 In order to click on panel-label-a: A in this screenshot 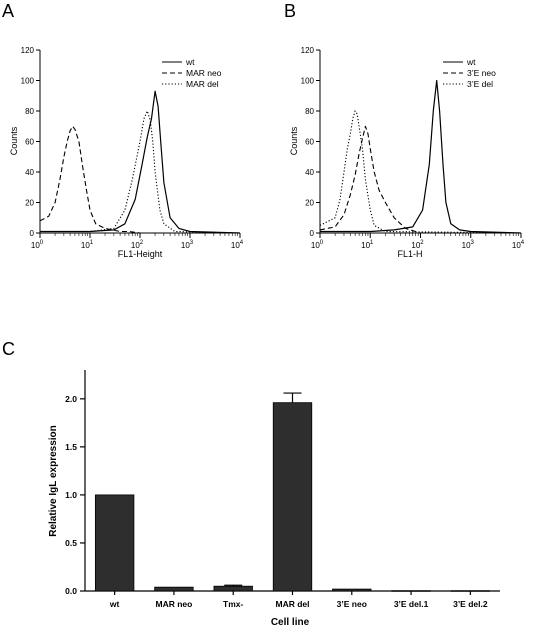, I will do `click(8, 11)`.